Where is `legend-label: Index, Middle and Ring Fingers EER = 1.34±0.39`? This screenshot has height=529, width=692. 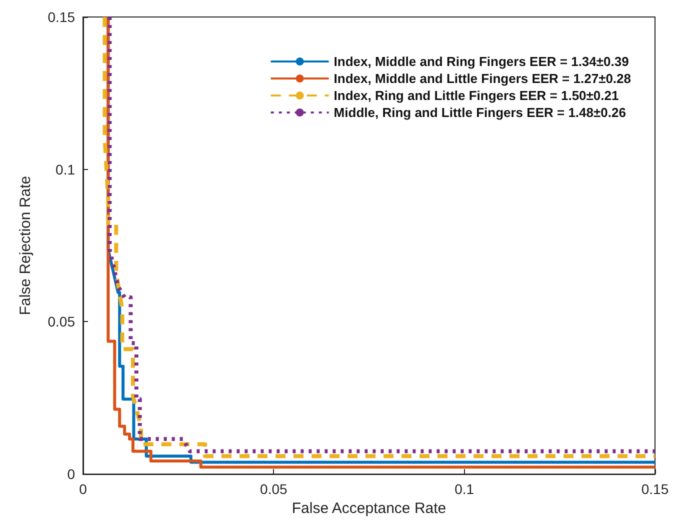 legend-label: Index, Middle and Ring Fingers EER = 1.34±0.39 is located at coordinates (481, 61).